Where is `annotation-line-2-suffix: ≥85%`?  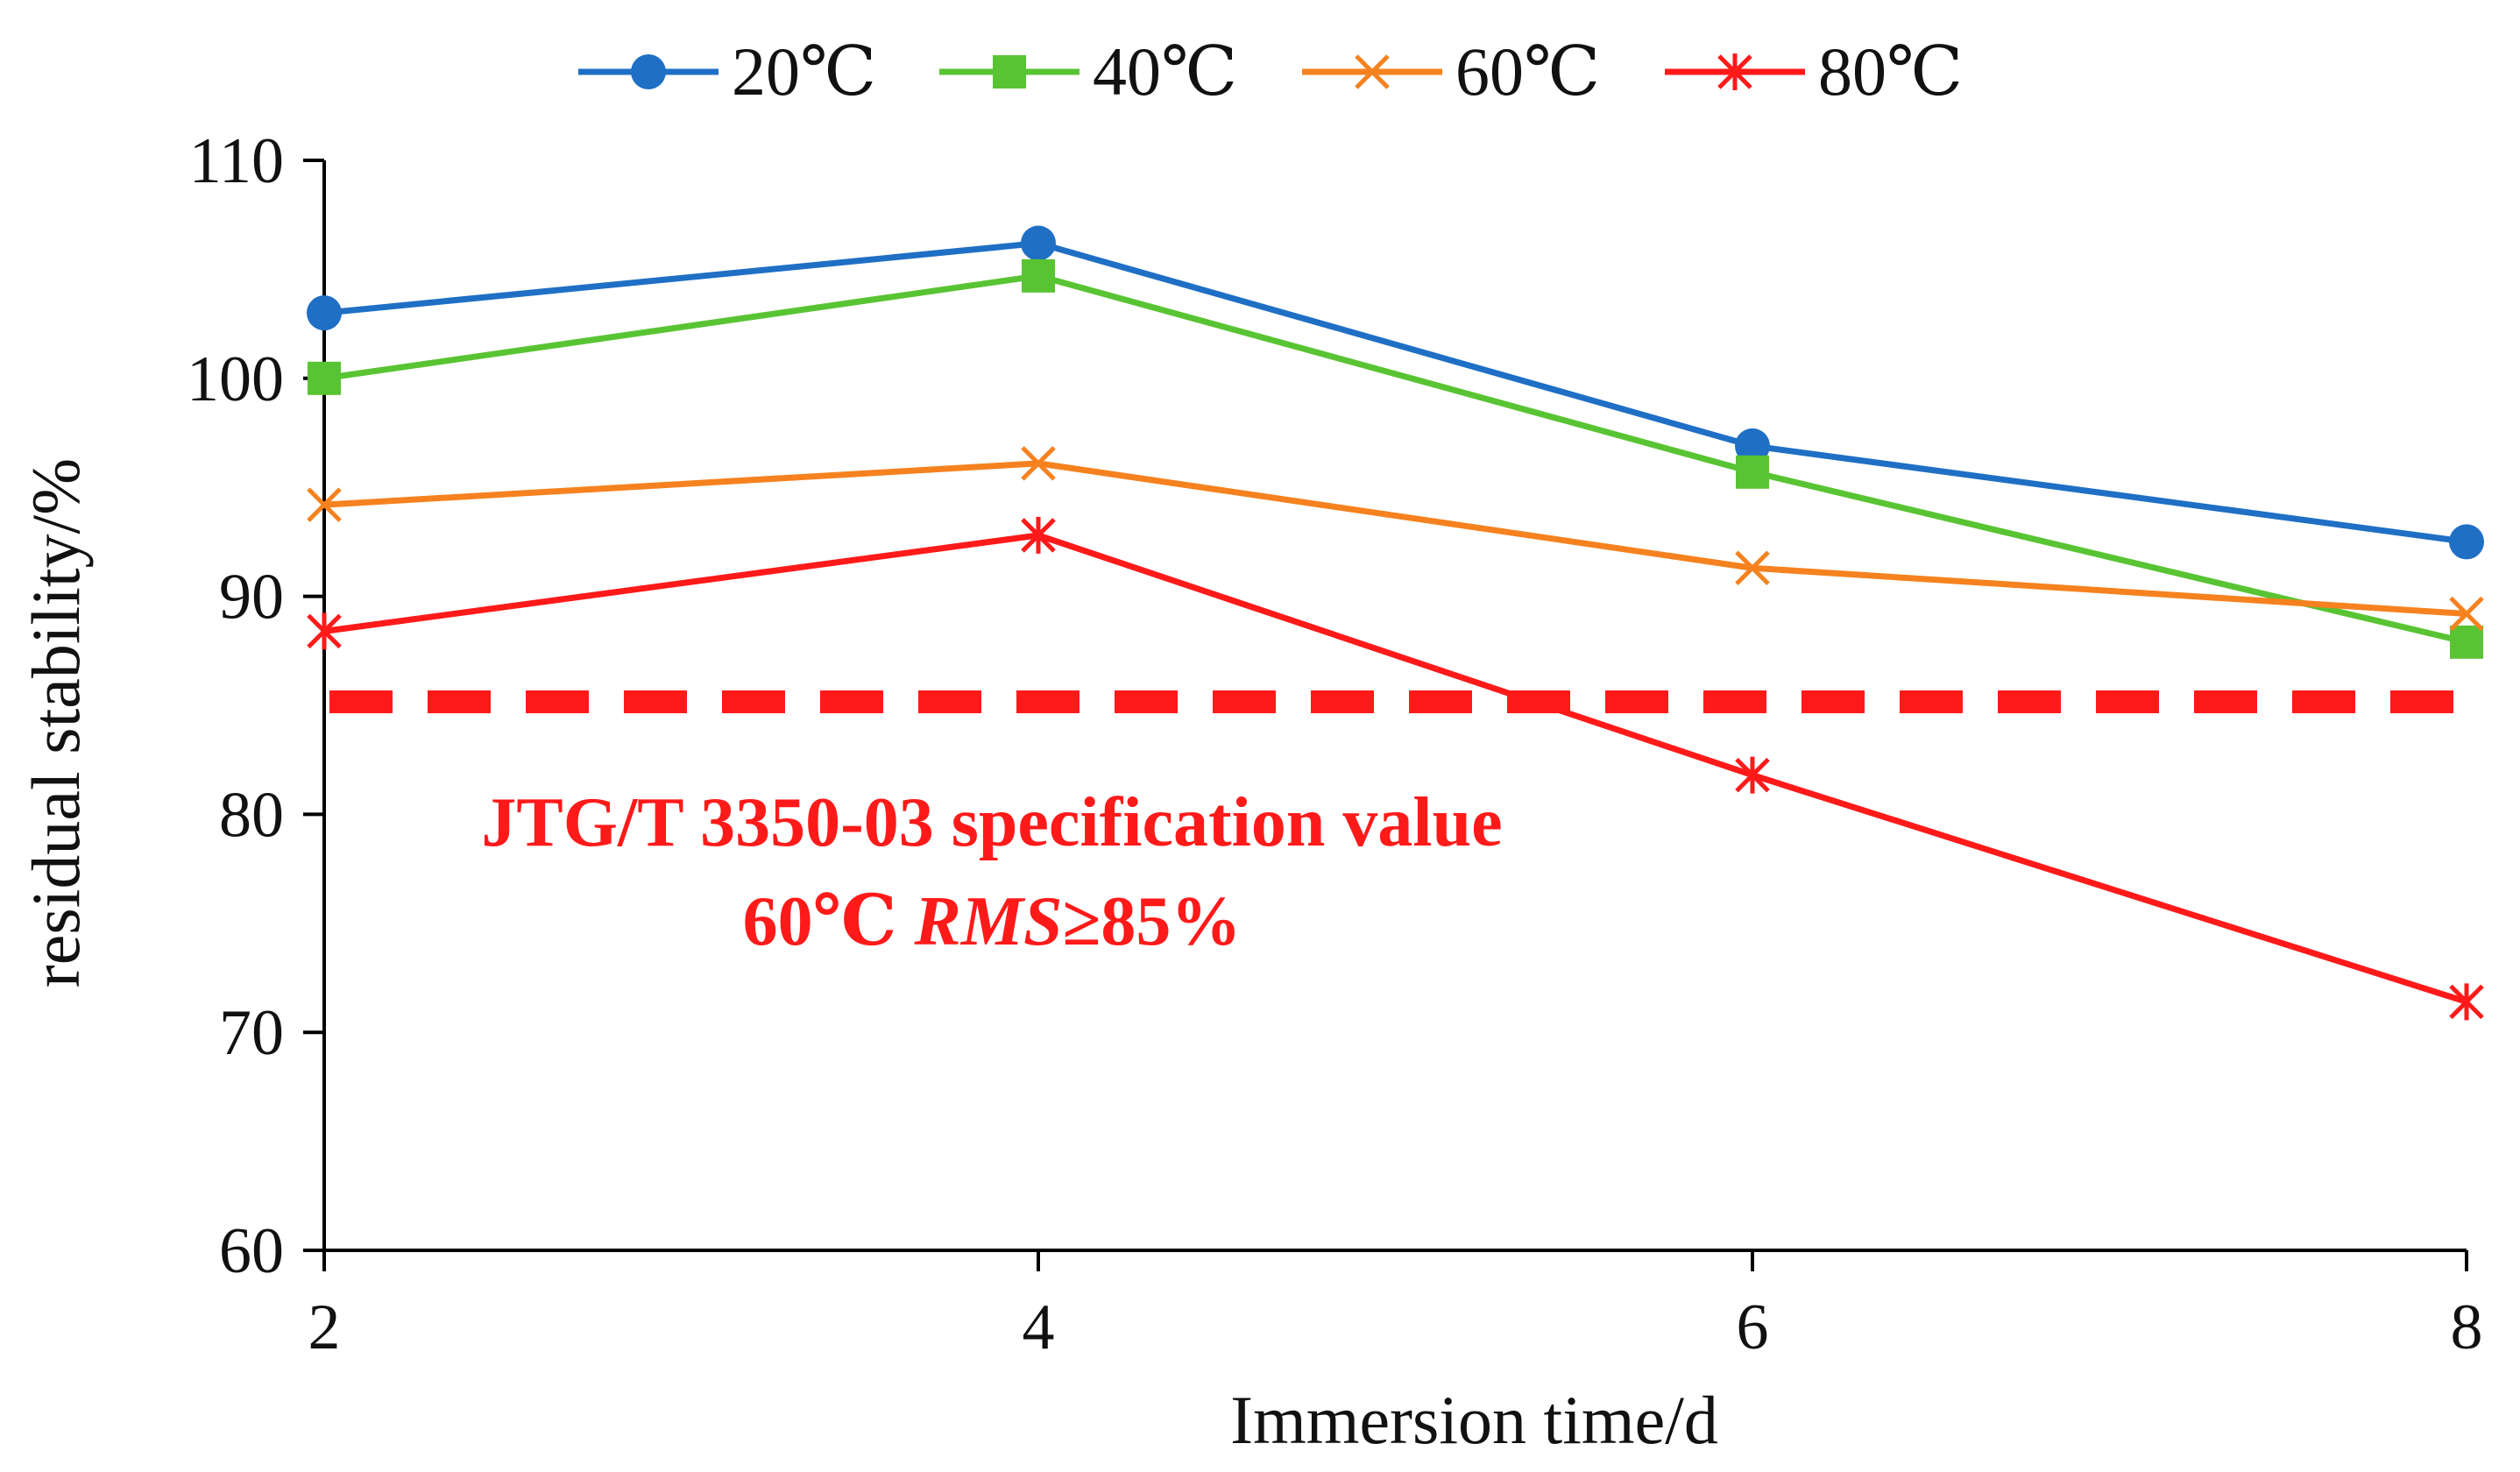
annotation-line-2-suffix: ≥85% is located at coordinates (1151, 921).